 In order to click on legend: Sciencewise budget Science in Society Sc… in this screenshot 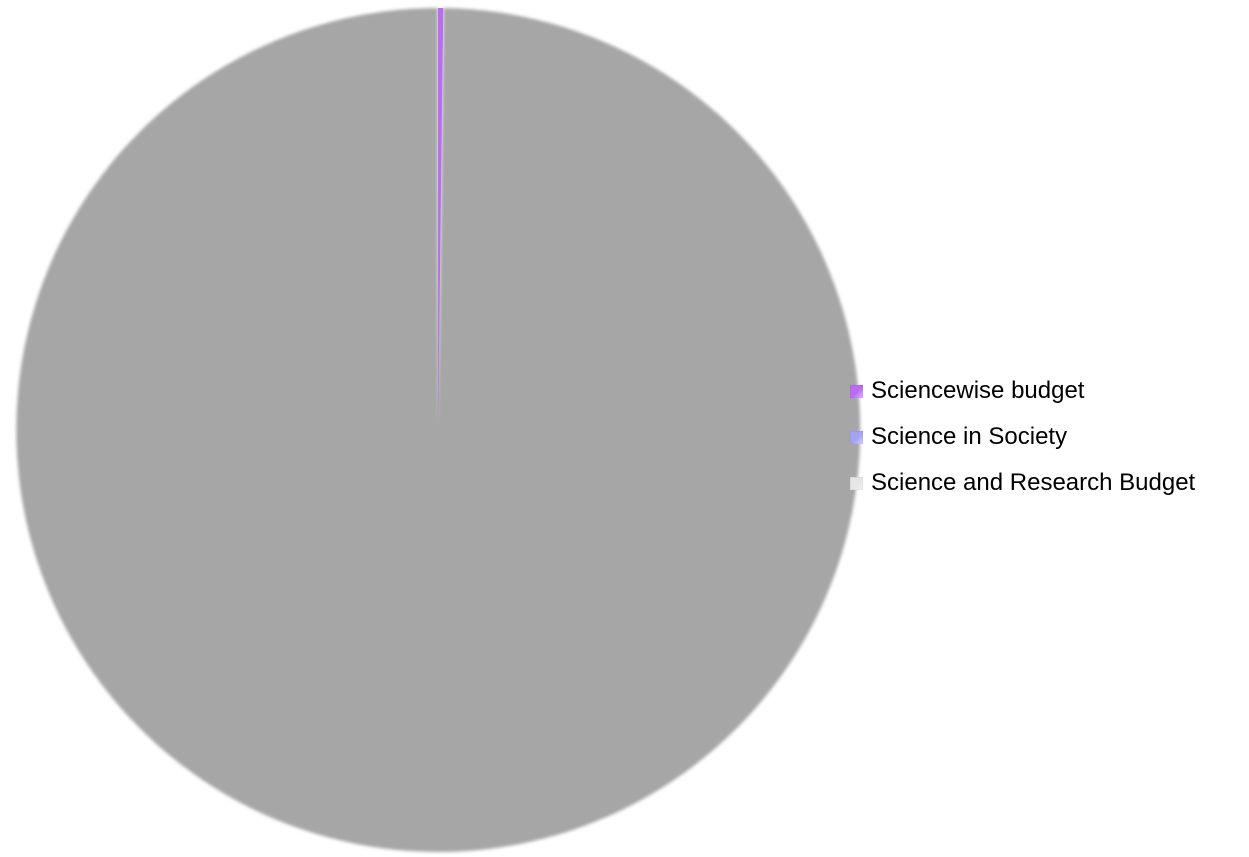, I will do `click(1022, 437)`.